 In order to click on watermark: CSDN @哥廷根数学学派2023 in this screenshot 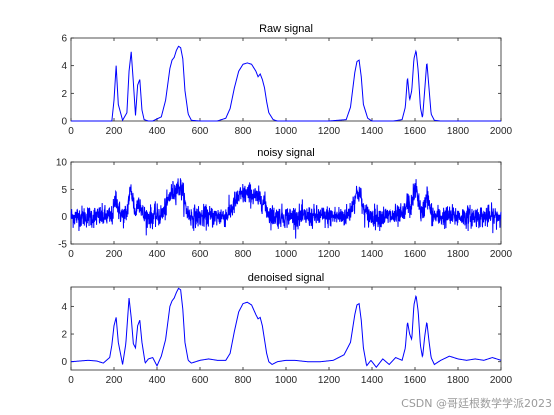, I will do `click(476, 403)`.